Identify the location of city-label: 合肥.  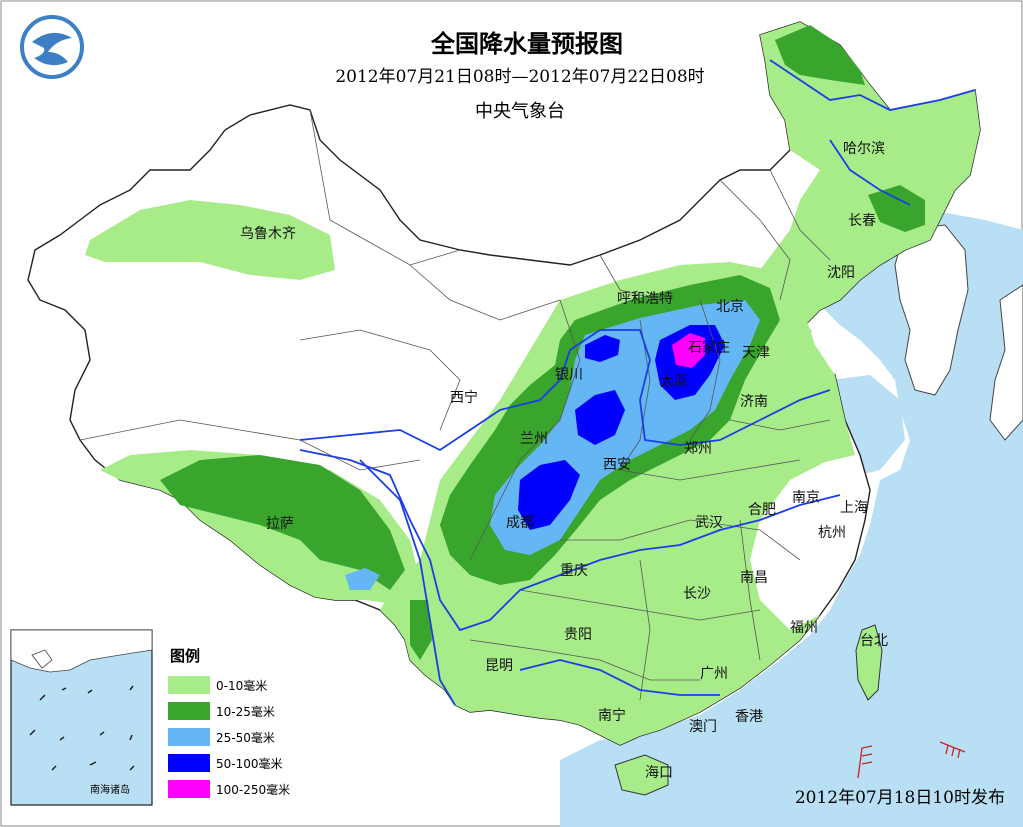
(762, 510).